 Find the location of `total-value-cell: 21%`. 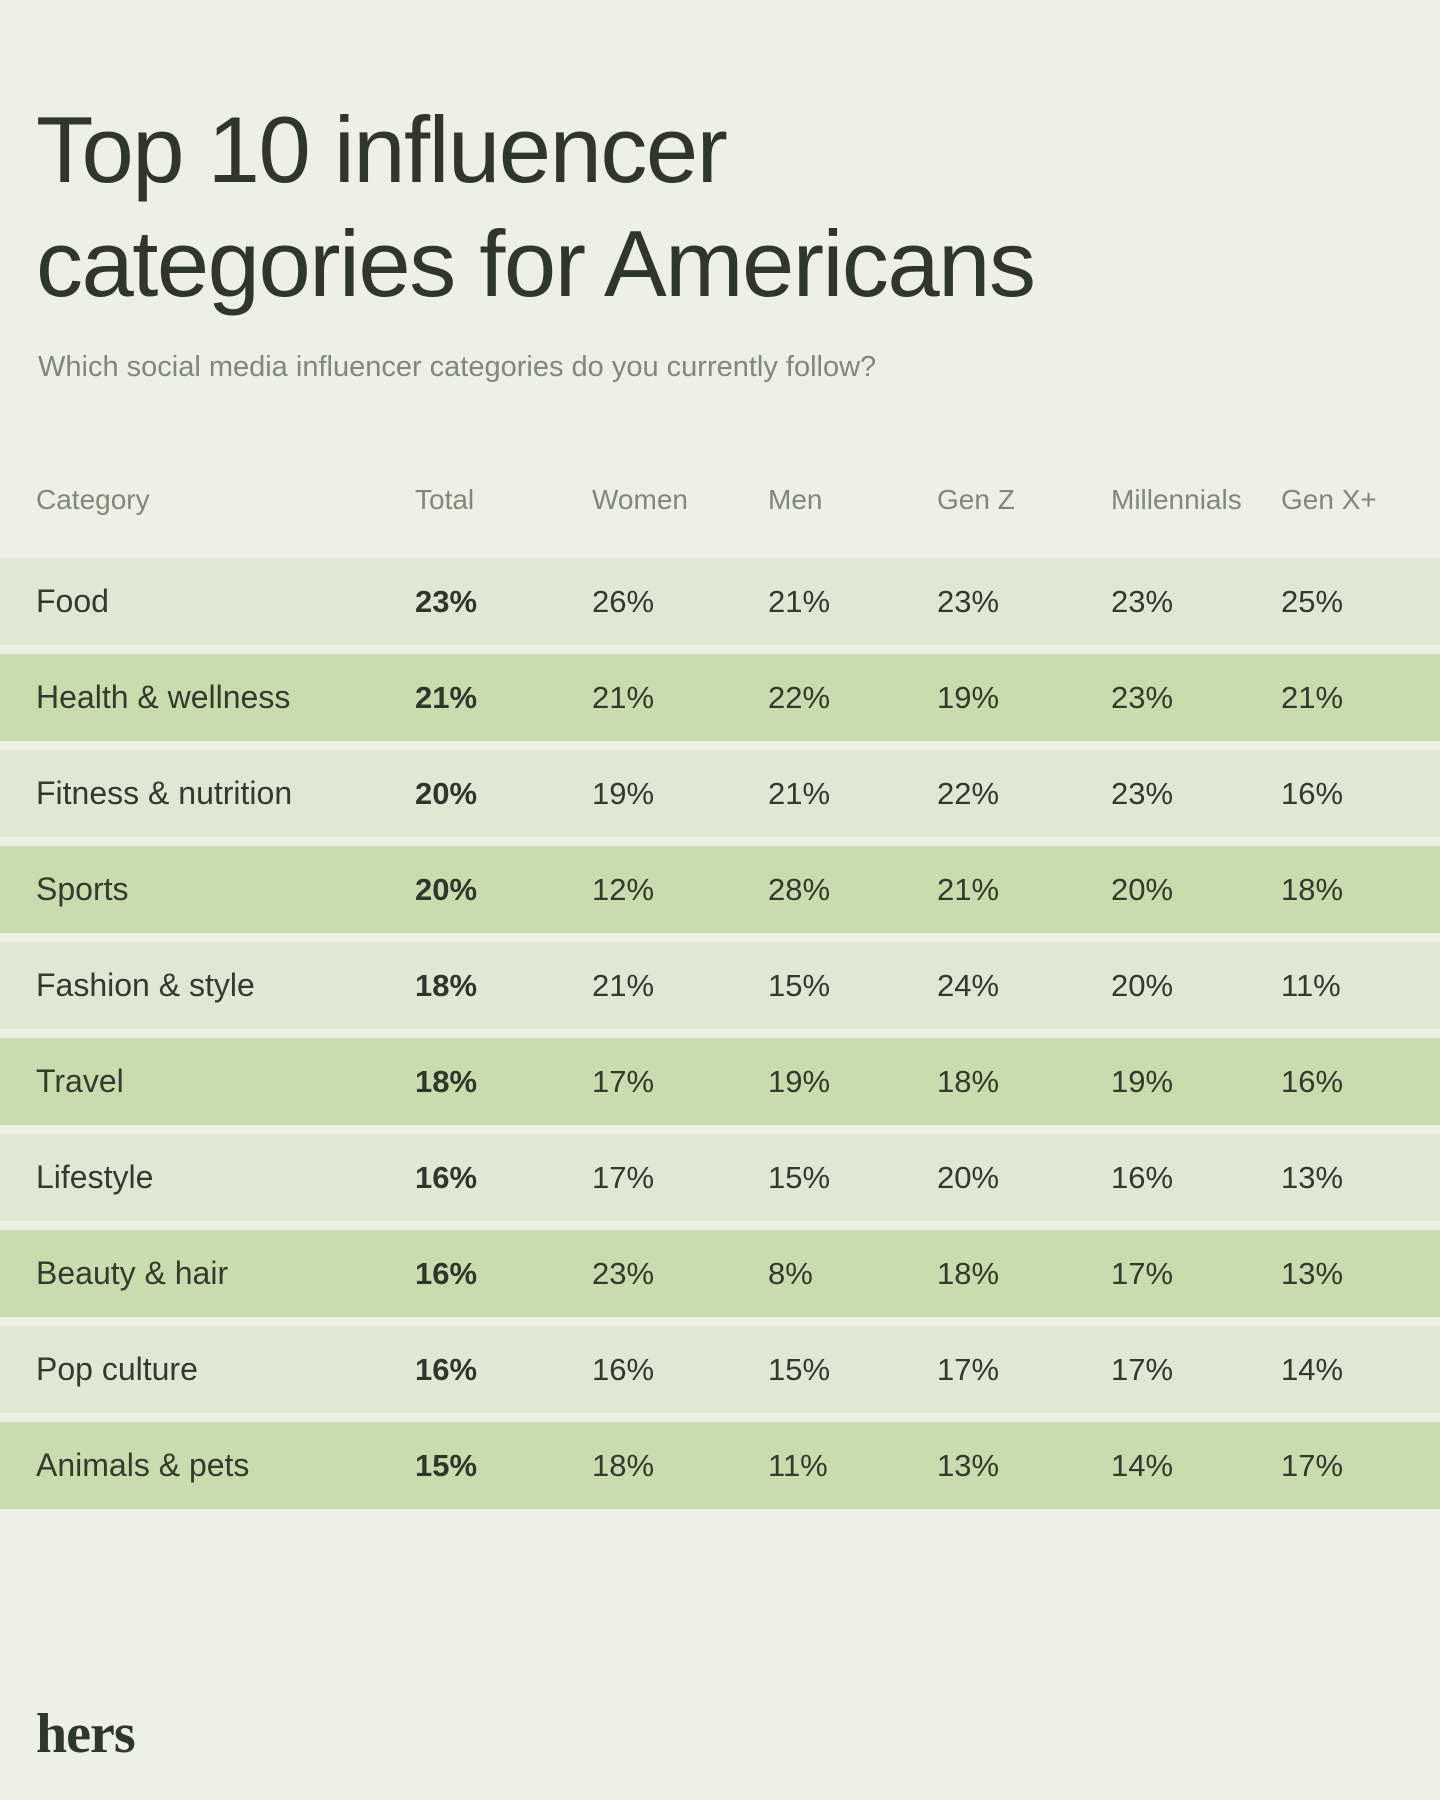

total-value-cell: 21% is located at coordinates (446, 697).